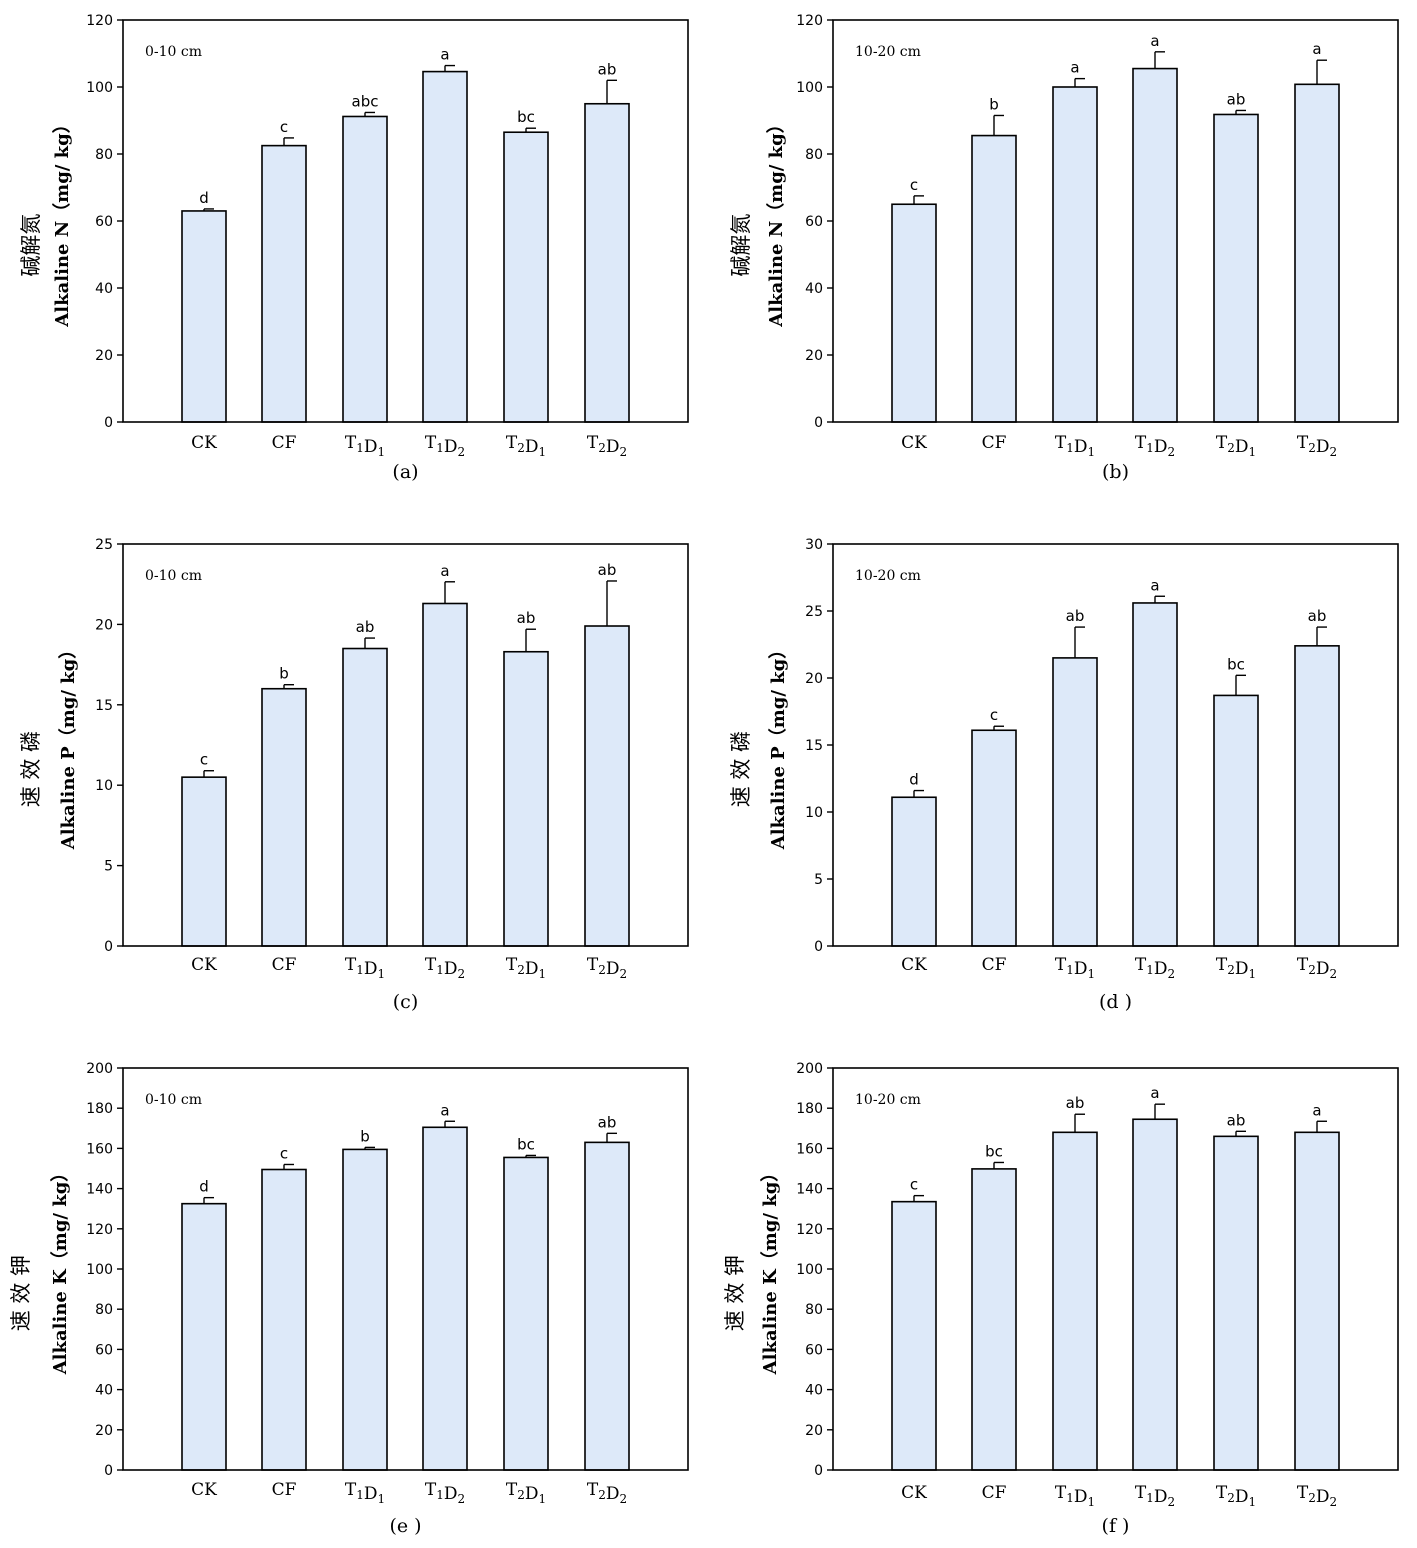 This screenshot has width=1417, height=1548. What do you see at coordinates (31, 245) in the screenshot?
I see `y-axis-label-cn: 碱解氮` at bounding box center [31, 245].